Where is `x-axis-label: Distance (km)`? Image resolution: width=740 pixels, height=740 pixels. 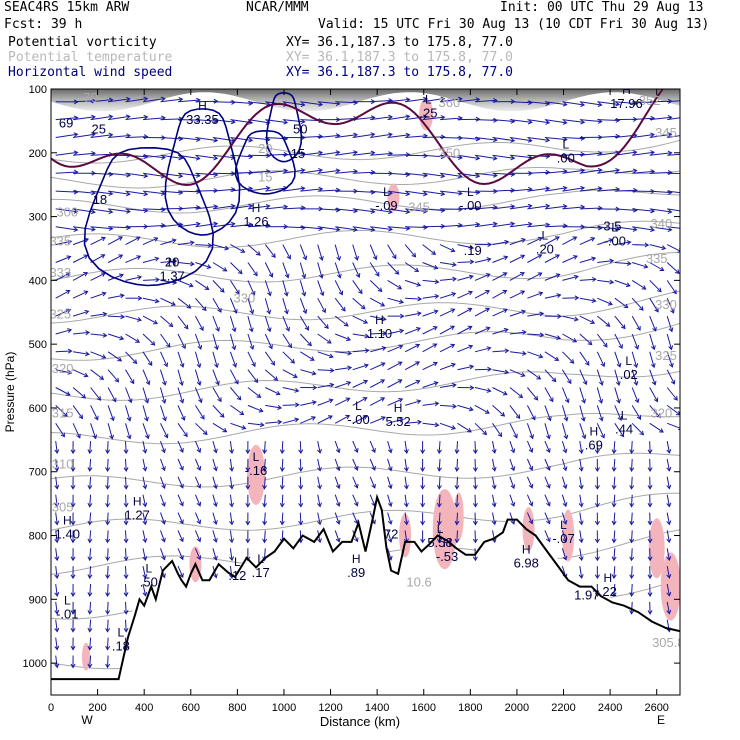 x-axis-label: Distance (km) is located at coordinates (360, 721).